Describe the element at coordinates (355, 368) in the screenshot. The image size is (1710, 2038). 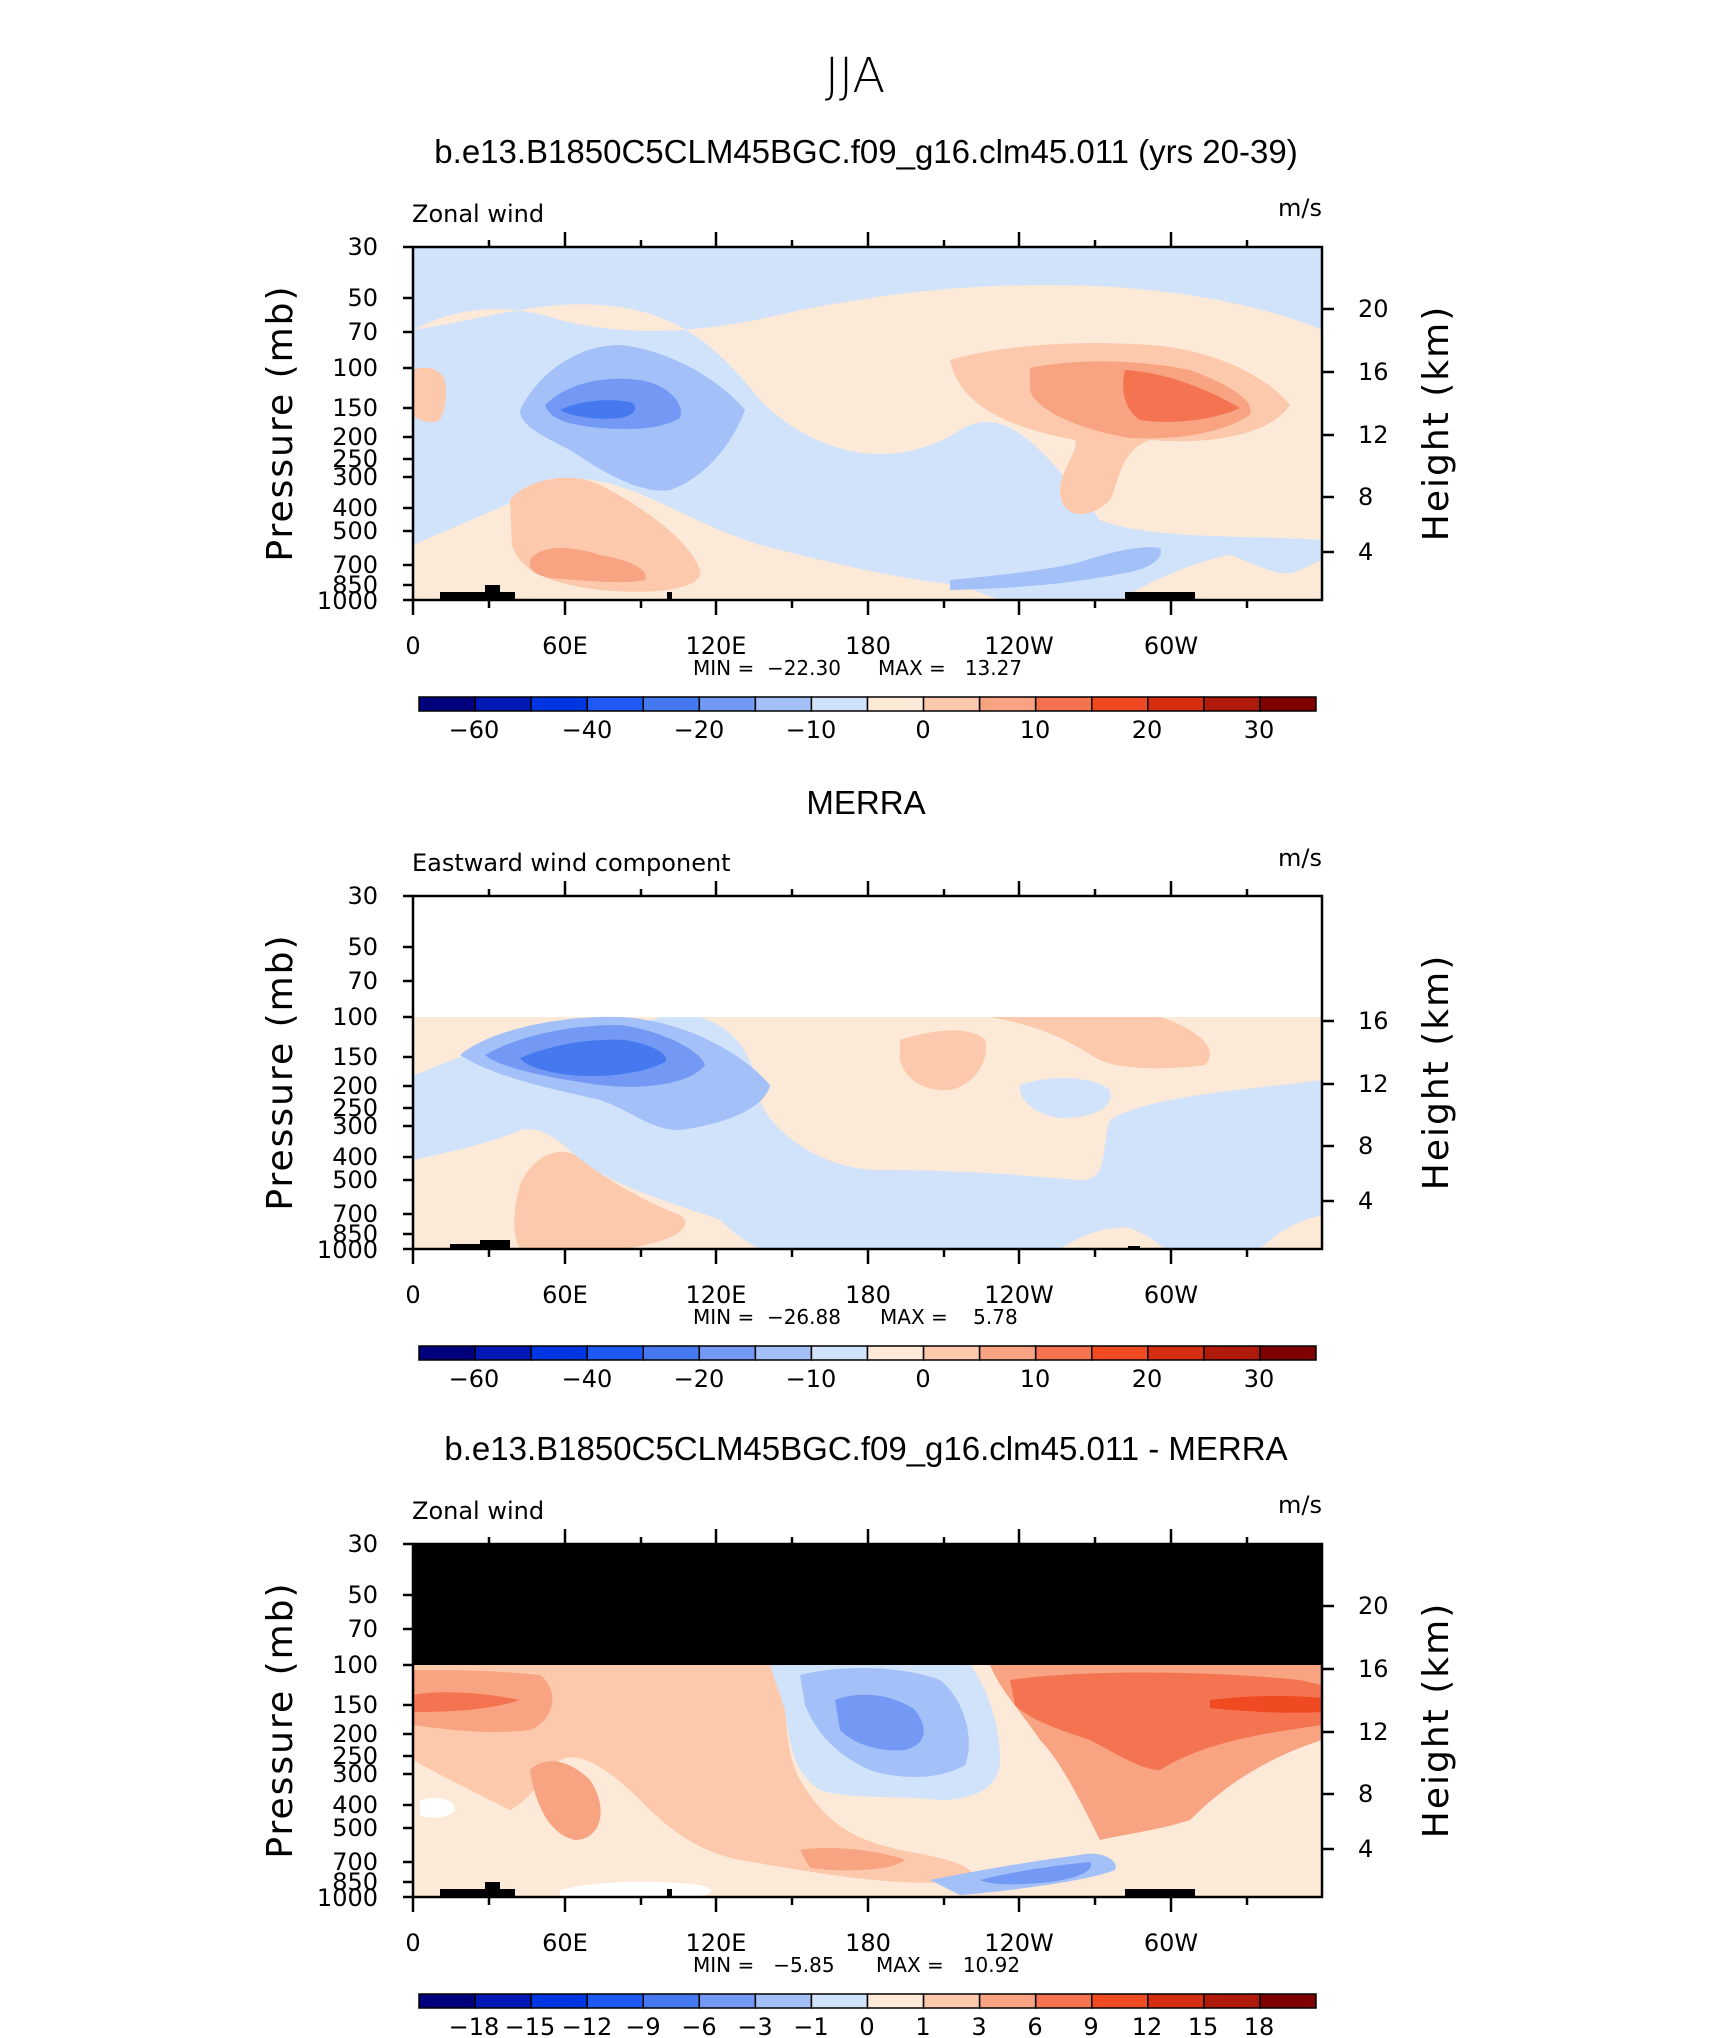
I see `panel-1-p-tick-100: 100` at that location.